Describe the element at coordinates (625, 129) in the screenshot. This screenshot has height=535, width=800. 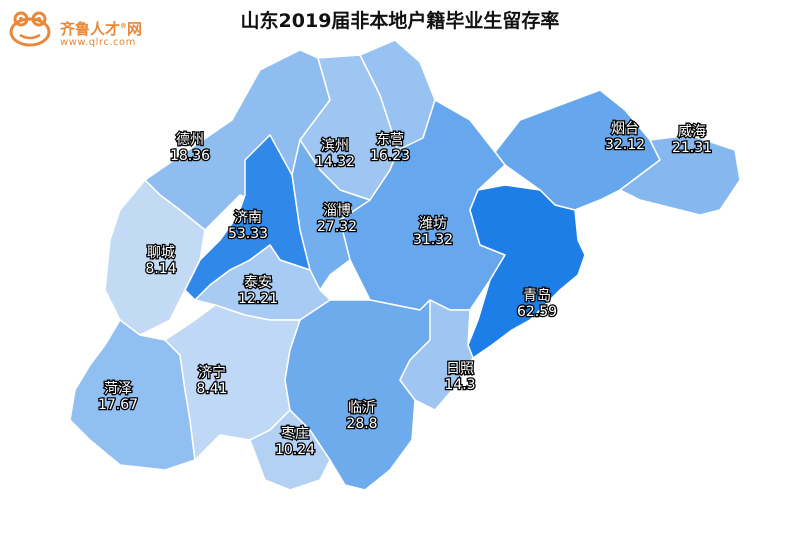
I see `city-name-label: 烟台` at that location.